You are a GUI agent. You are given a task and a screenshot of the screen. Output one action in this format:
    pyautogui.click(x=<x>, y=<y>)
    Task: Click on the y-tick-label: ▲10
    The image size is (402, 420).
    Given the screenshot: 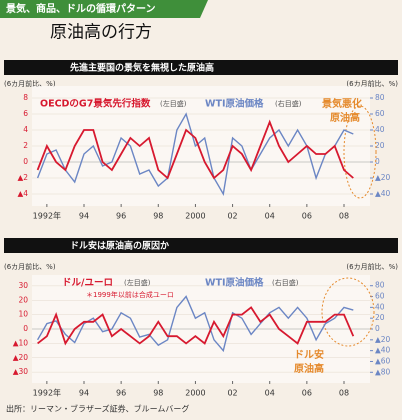 What is the action you would take?
    pyautogui.click(x=21, y=342)
    